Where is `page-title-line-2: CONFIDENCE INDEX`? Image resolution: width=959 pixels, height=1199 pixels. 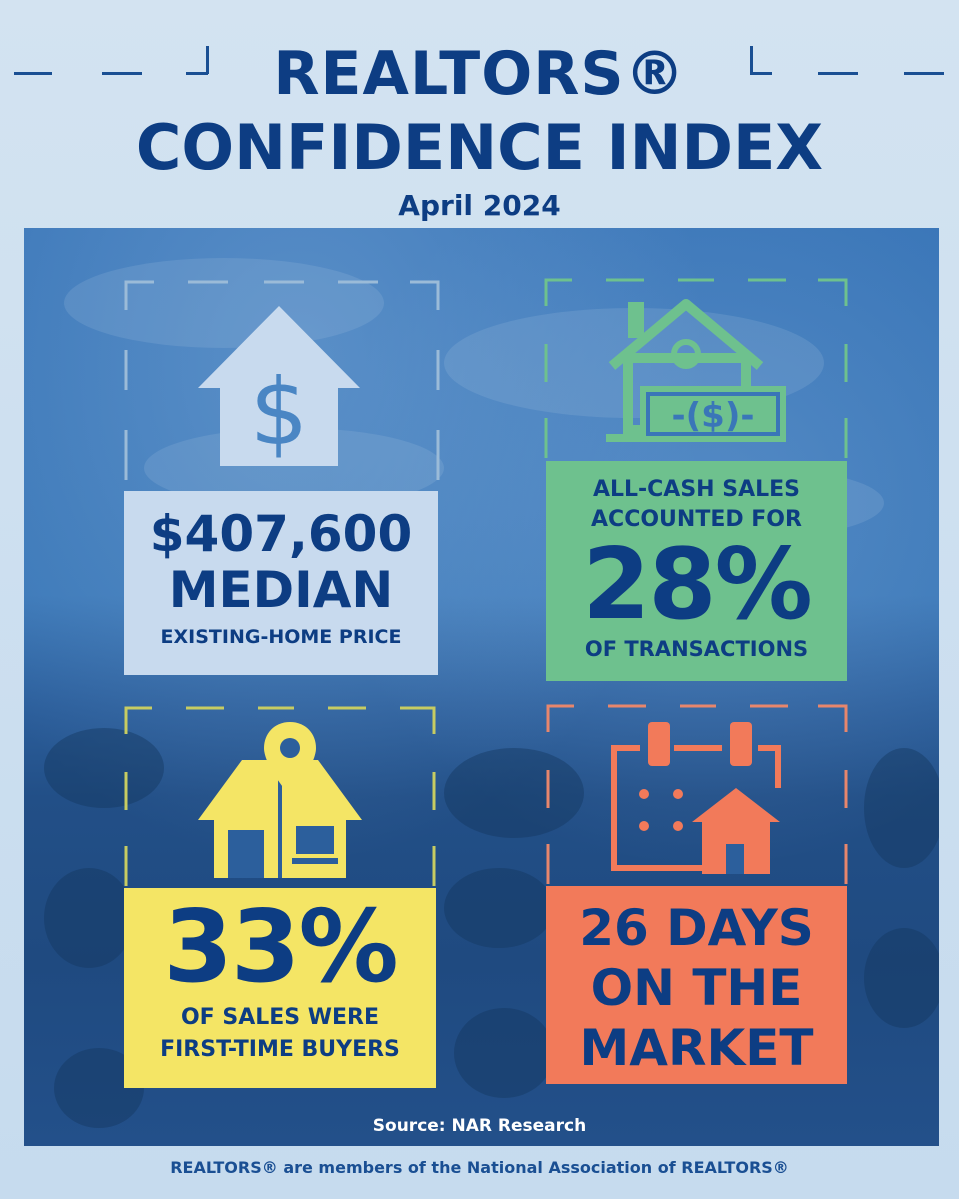
page-title-line-2: CONFIDENCE INDEX is located at coordinates (479, 147).